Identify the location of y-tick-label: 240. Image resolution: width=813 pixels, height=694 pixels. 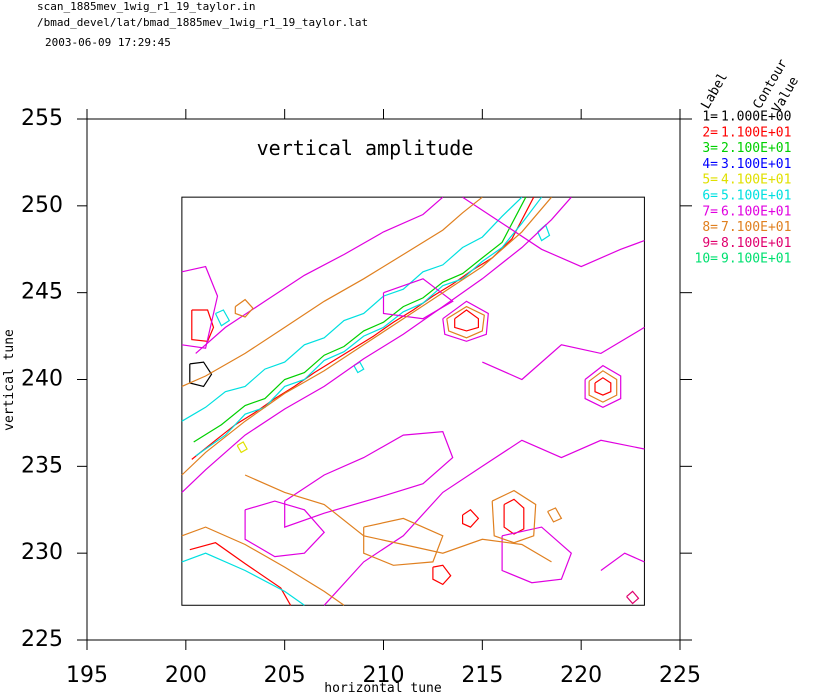
(42, 379).